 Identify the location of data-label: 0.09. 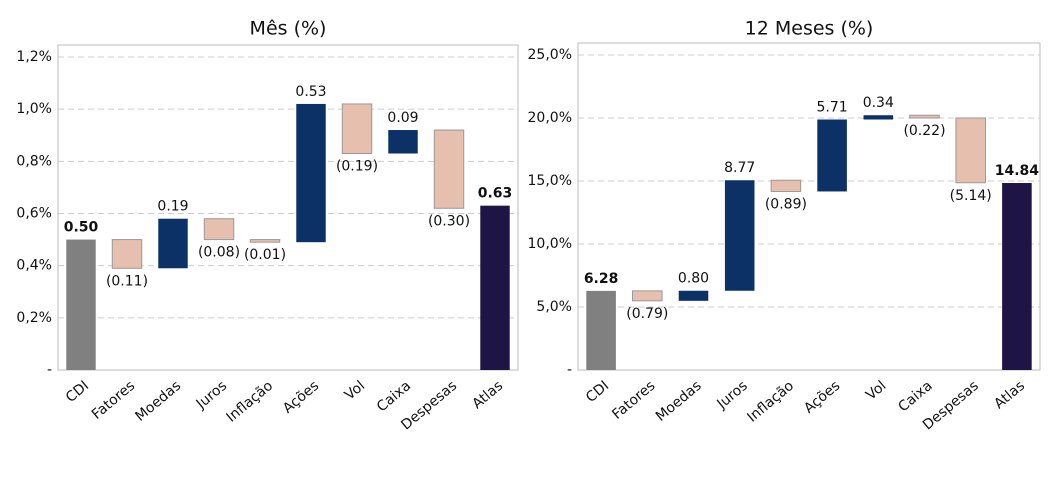
(402, 118).